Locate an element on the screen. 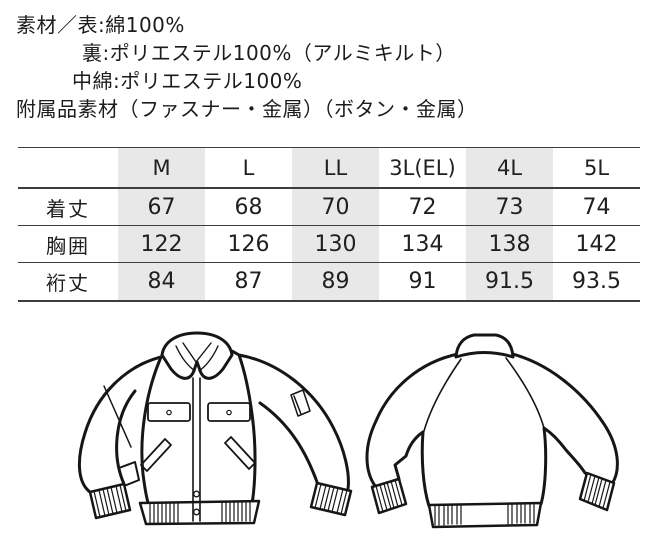 Image resolution: width=650 pixels, height=536 pixels. column-header-l: L is located at coordinates (248, 168).